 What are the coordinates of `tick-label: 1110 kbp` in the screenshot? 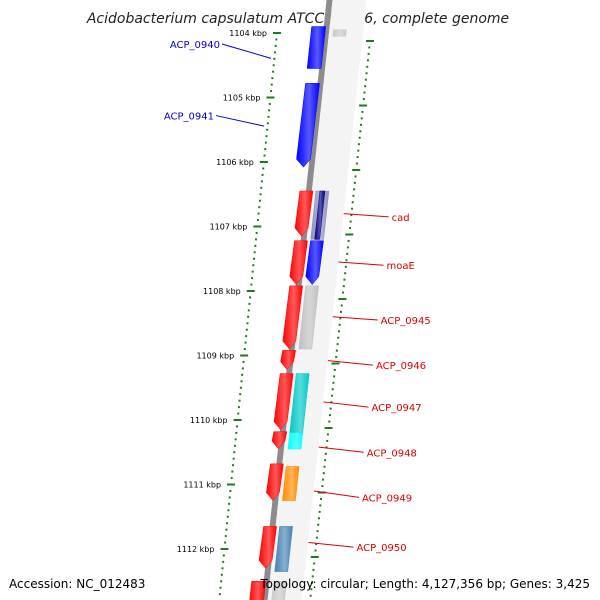 It's located at (209, 420).